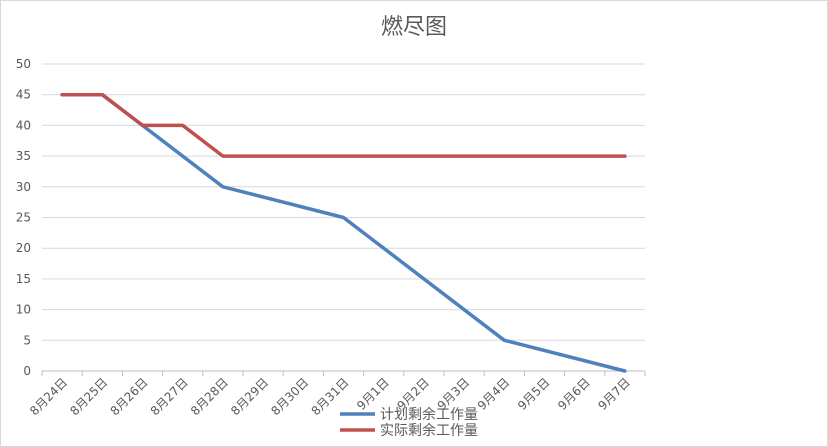  I want to click on x-tick-label: 8月24日, so click(48, 396).